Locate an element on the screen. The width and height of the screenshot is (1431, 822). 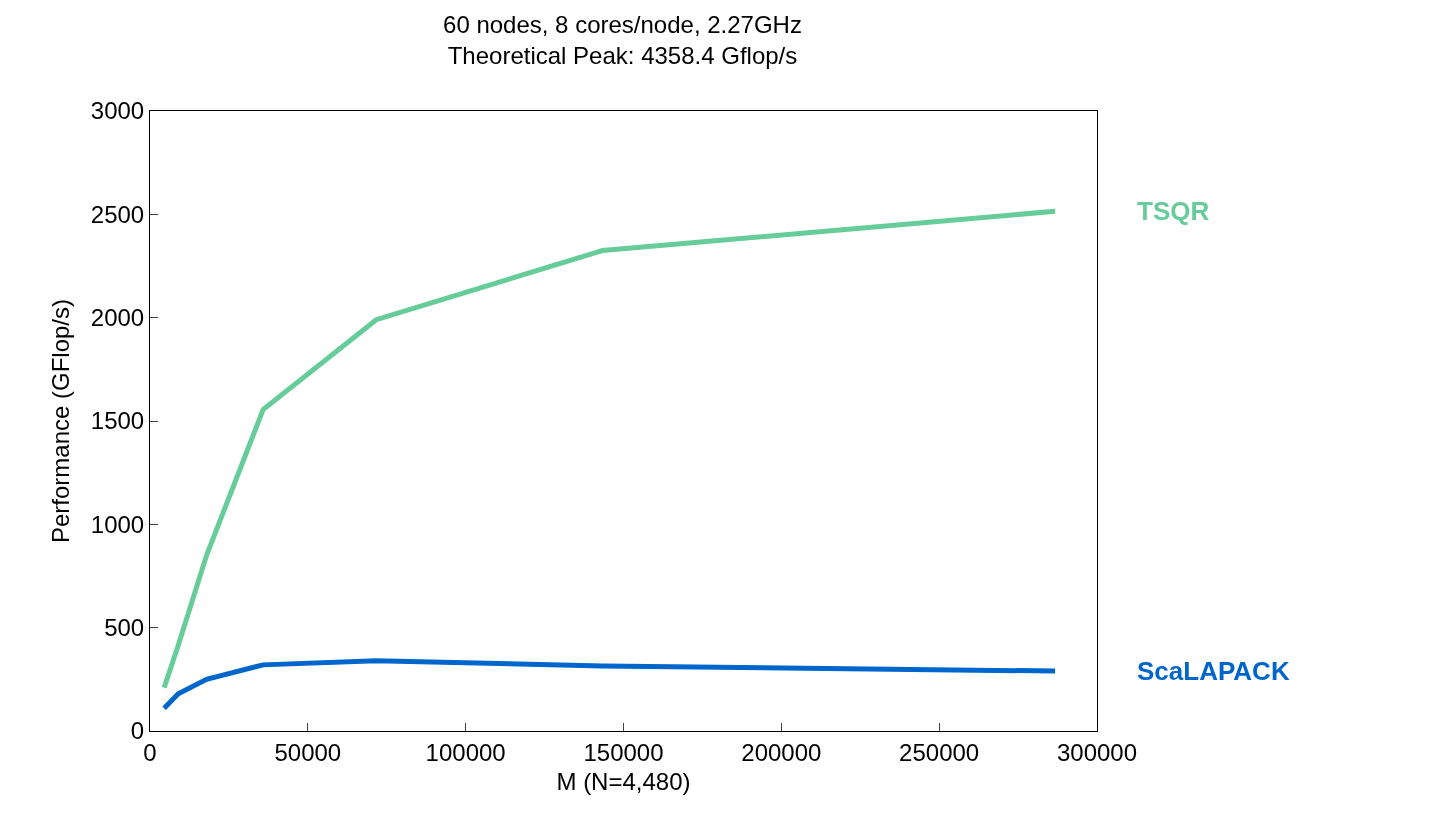
y-tick-label: 1000 is located at coordinates (117, 524).